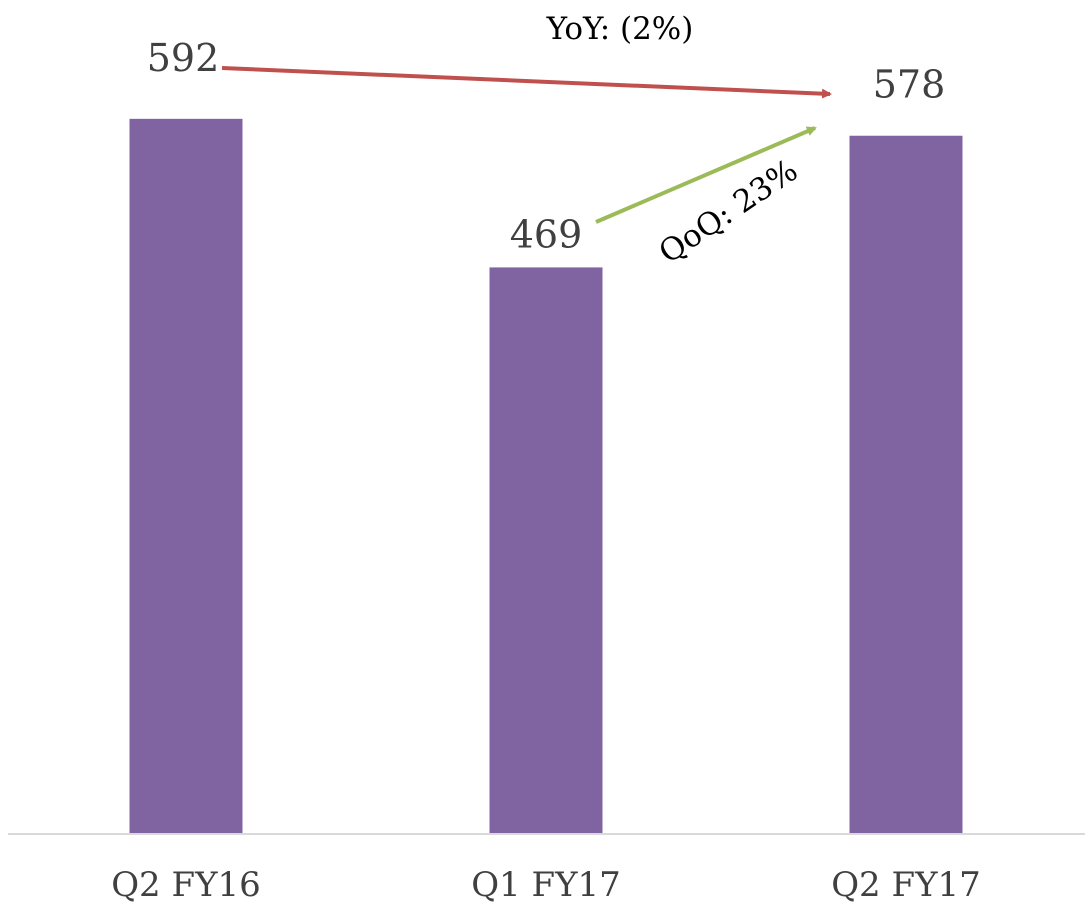 The image size is (1089, 907). I want to click on data-label: 578, so click(909, 85).